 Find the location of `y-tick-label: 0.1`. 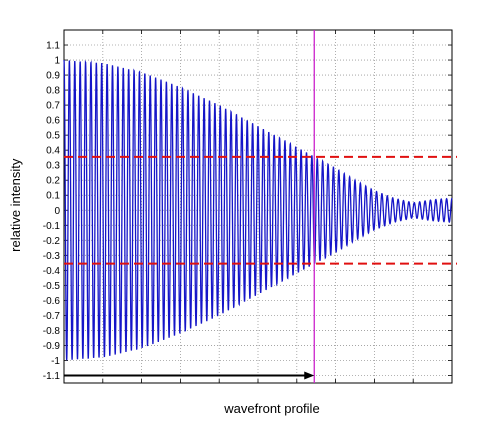

y-tick-label: 0.1 is located at coordinates (53, 196).